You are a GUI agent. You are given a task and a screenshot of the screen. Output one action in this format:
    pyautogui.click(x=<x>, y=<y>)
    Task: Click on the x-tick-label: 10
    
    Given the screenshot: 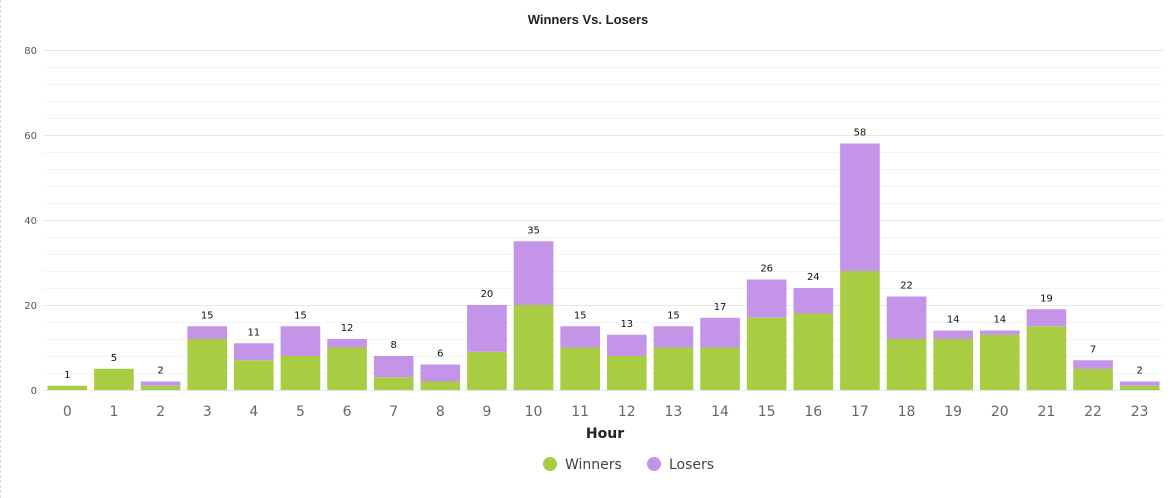 What is the action you would take?
    pyautogui.click(x=534, y=412)
    